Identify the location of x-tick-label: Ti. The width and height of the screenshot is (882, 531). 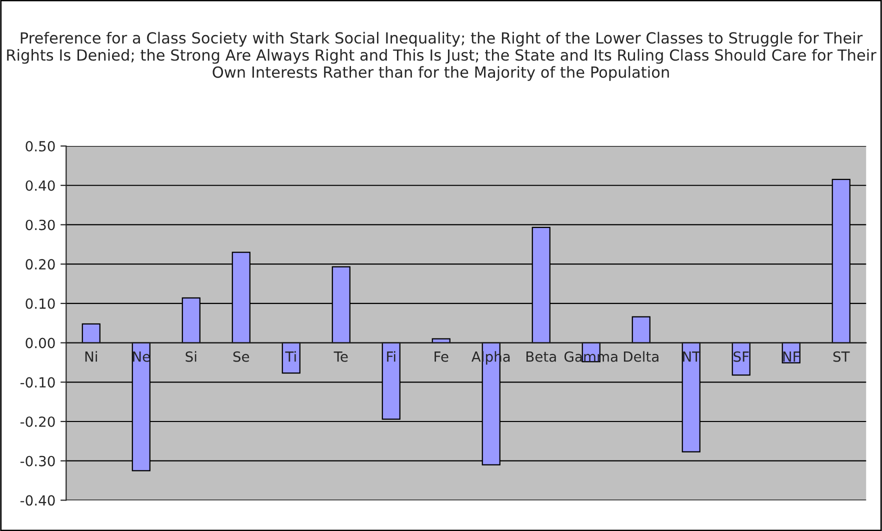
(290, 356).